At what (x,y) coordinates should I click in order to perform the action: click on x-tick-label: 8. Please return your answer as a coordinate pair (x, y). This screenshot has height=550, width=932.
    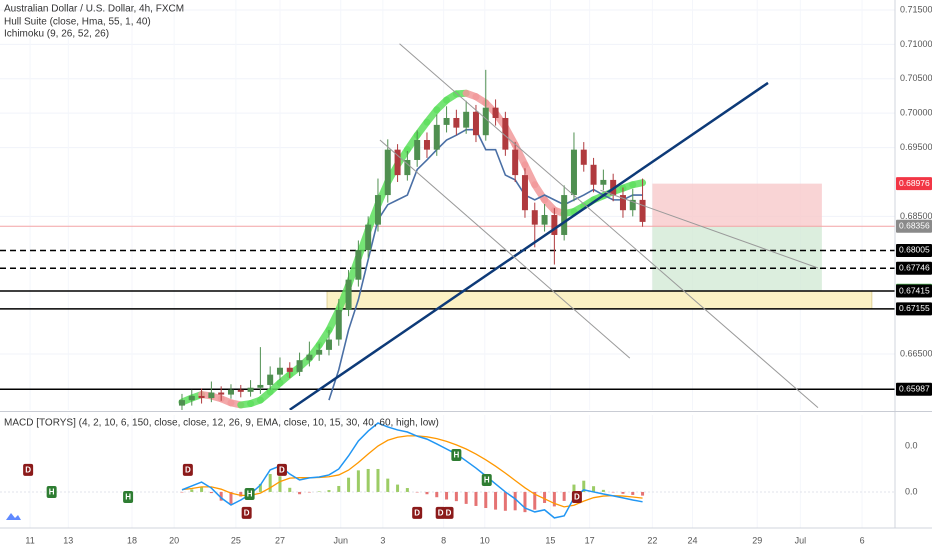
    Looking at the image, I should click on (443, 540).